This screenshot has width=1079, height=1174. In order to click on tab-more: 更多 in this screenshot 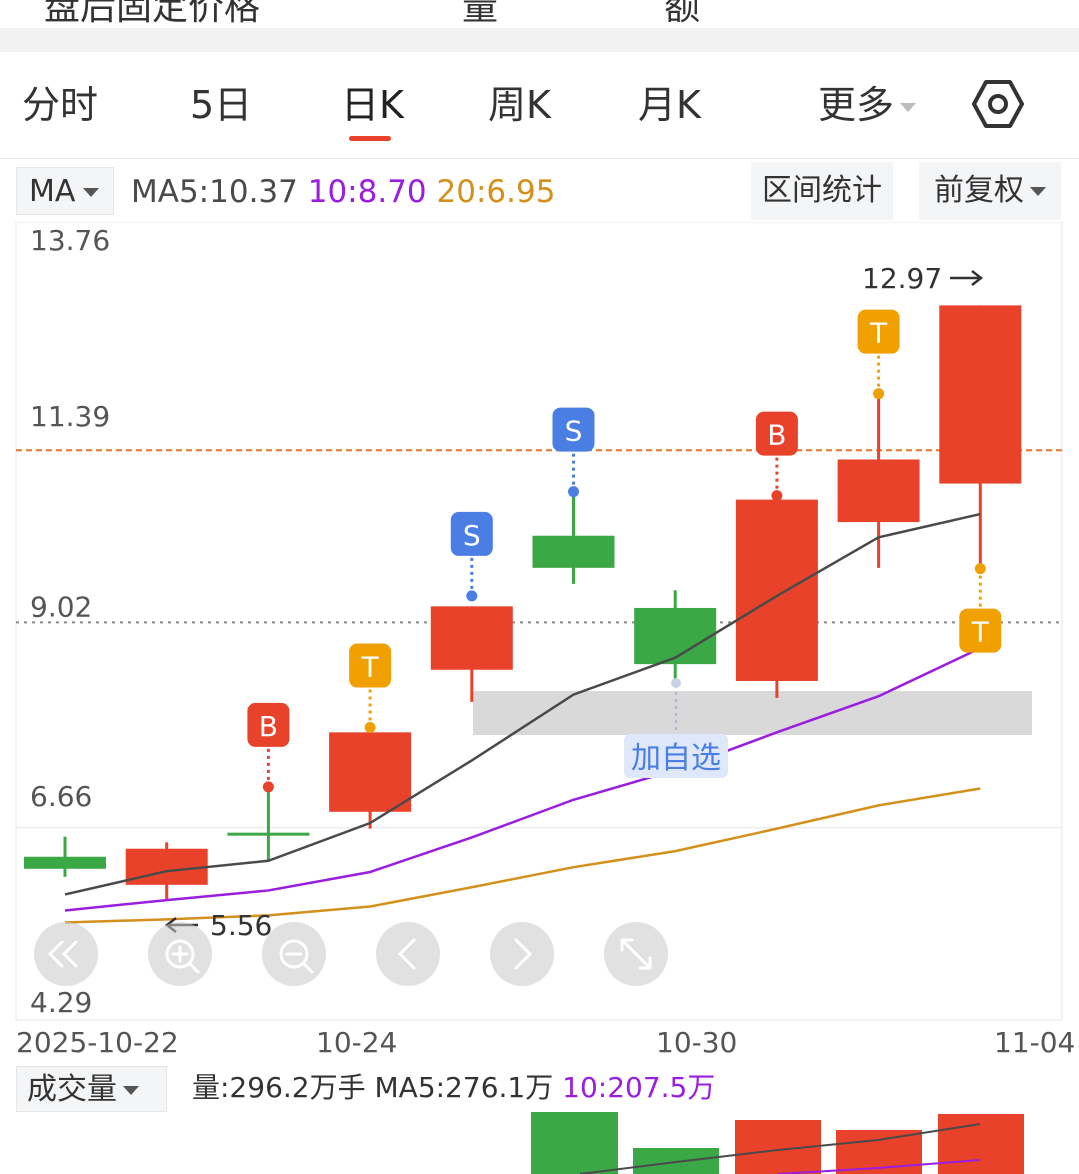, I will do `click(867, 105)`.